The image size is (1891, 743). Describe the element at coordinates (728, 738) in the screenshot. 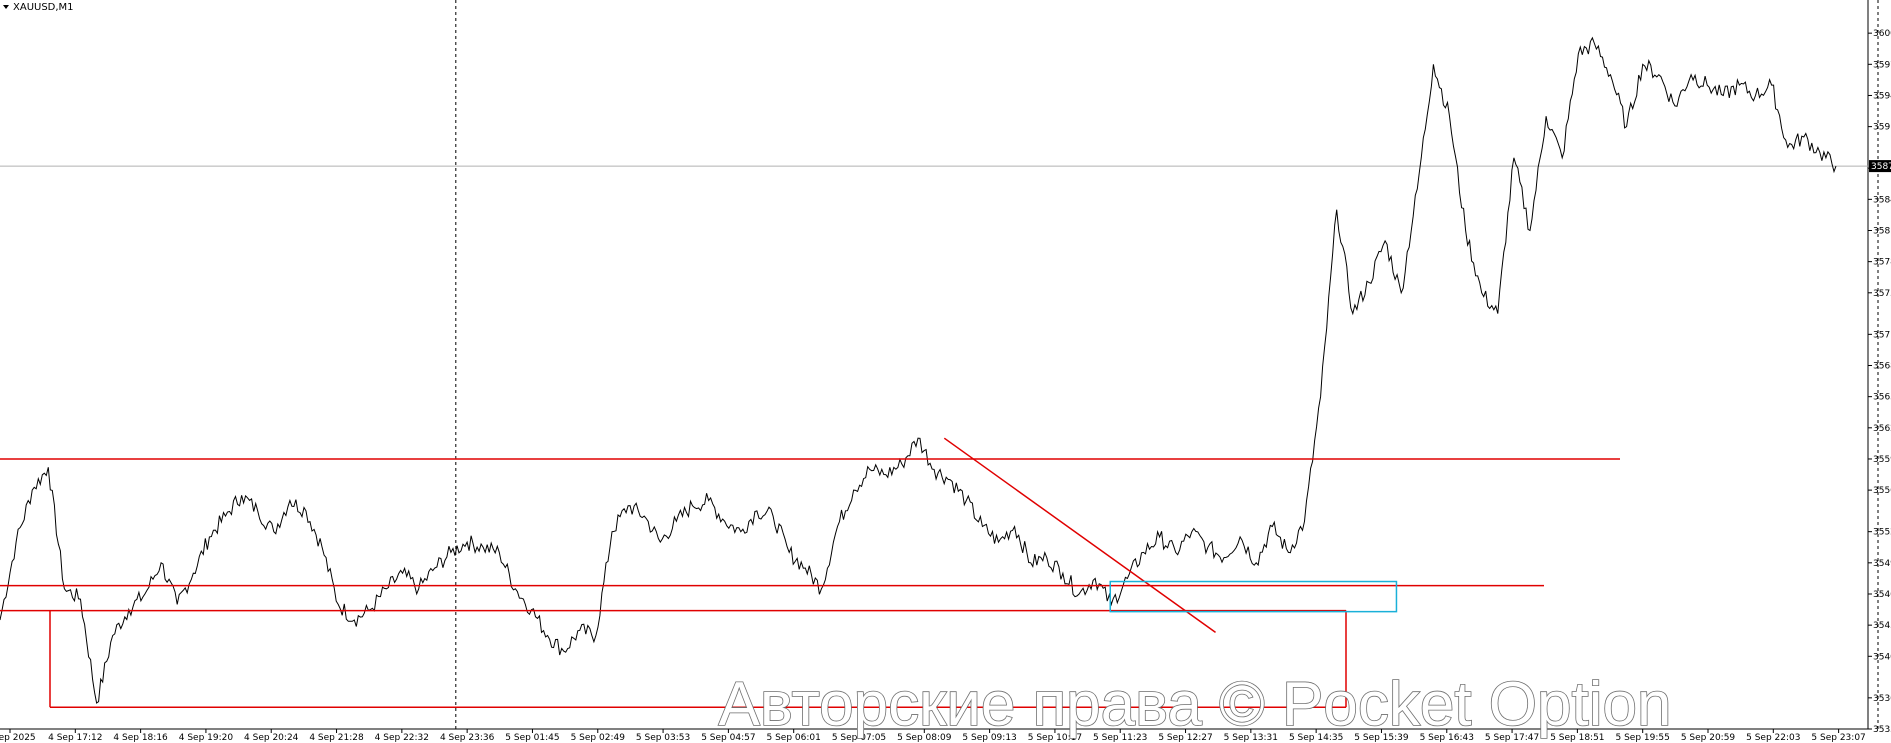

I see `time-tick-label: 5 Sep 04:57` at that location.